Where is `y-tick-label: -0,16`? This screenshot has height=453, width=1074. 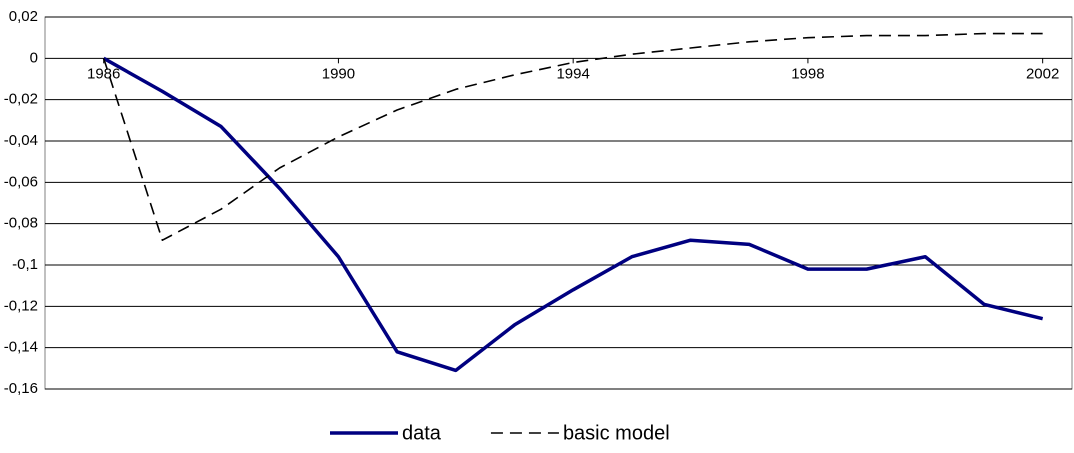
y-tick-label: -0,16 is located at coordinates (21, 388).